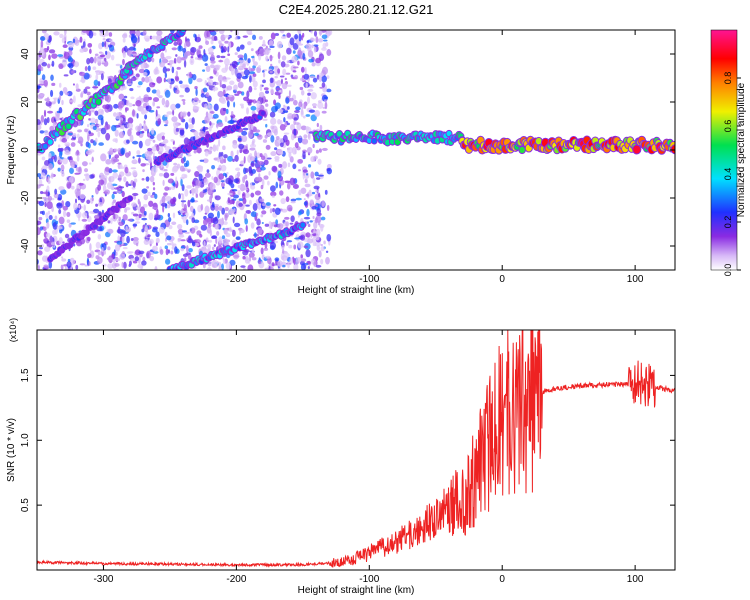  What do you see at coordinates (236, 279) in the screenshot?
I see `x-tick-label: -200` at bounding box center [236, 279].